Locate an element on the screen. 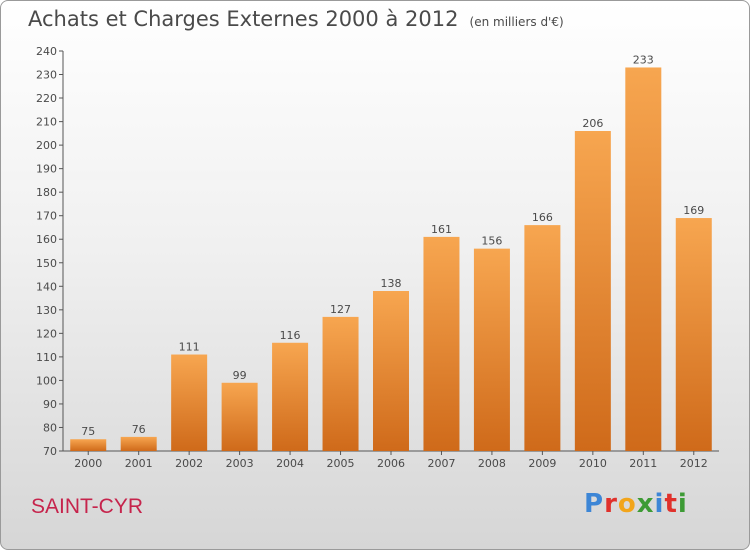 Image resolution: width=750 pixels, height=550 pixels. x-tick-label: 2003 is located at coordinates (240, 463).